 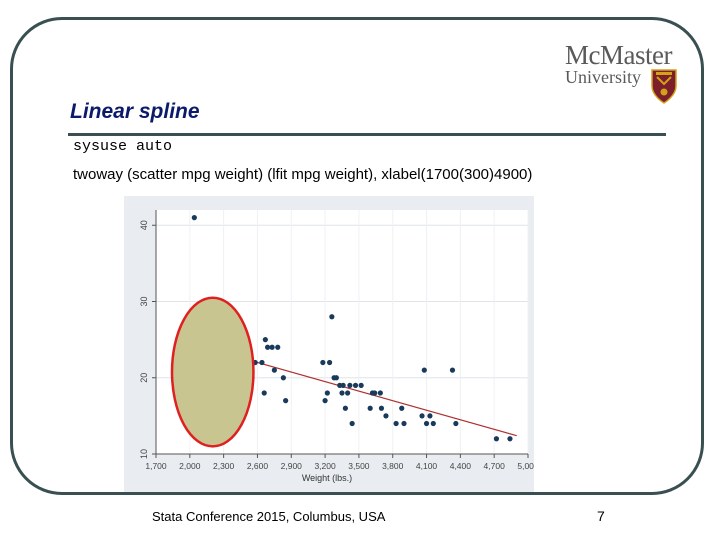 What do you see at coordinates (156, 466) in the screenshot?
I see `x-tick-label: 1,700` at bounding box center [156, 466].